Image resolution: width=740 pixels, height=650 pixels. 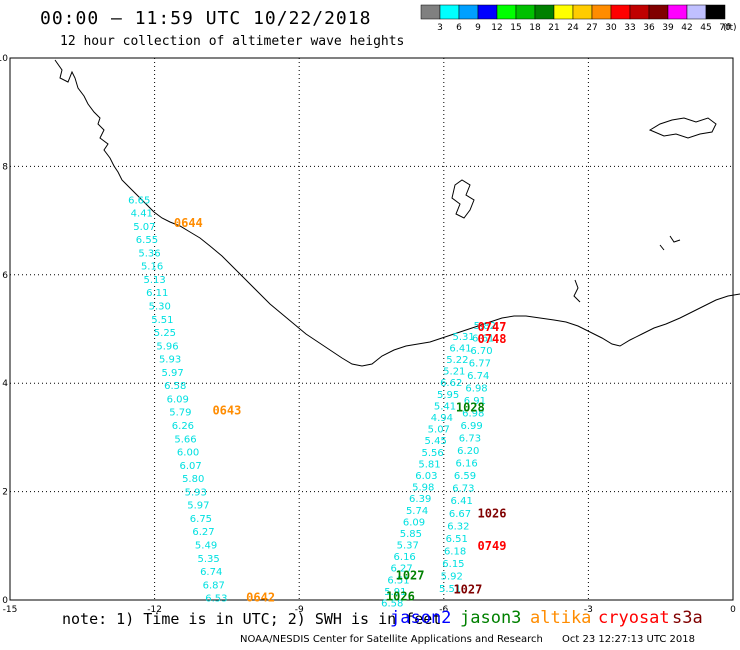 What do you see at coordinates (183, 426) in the screenshot?
I see `swh-value: 6.26` at bounding box center [183, 426].